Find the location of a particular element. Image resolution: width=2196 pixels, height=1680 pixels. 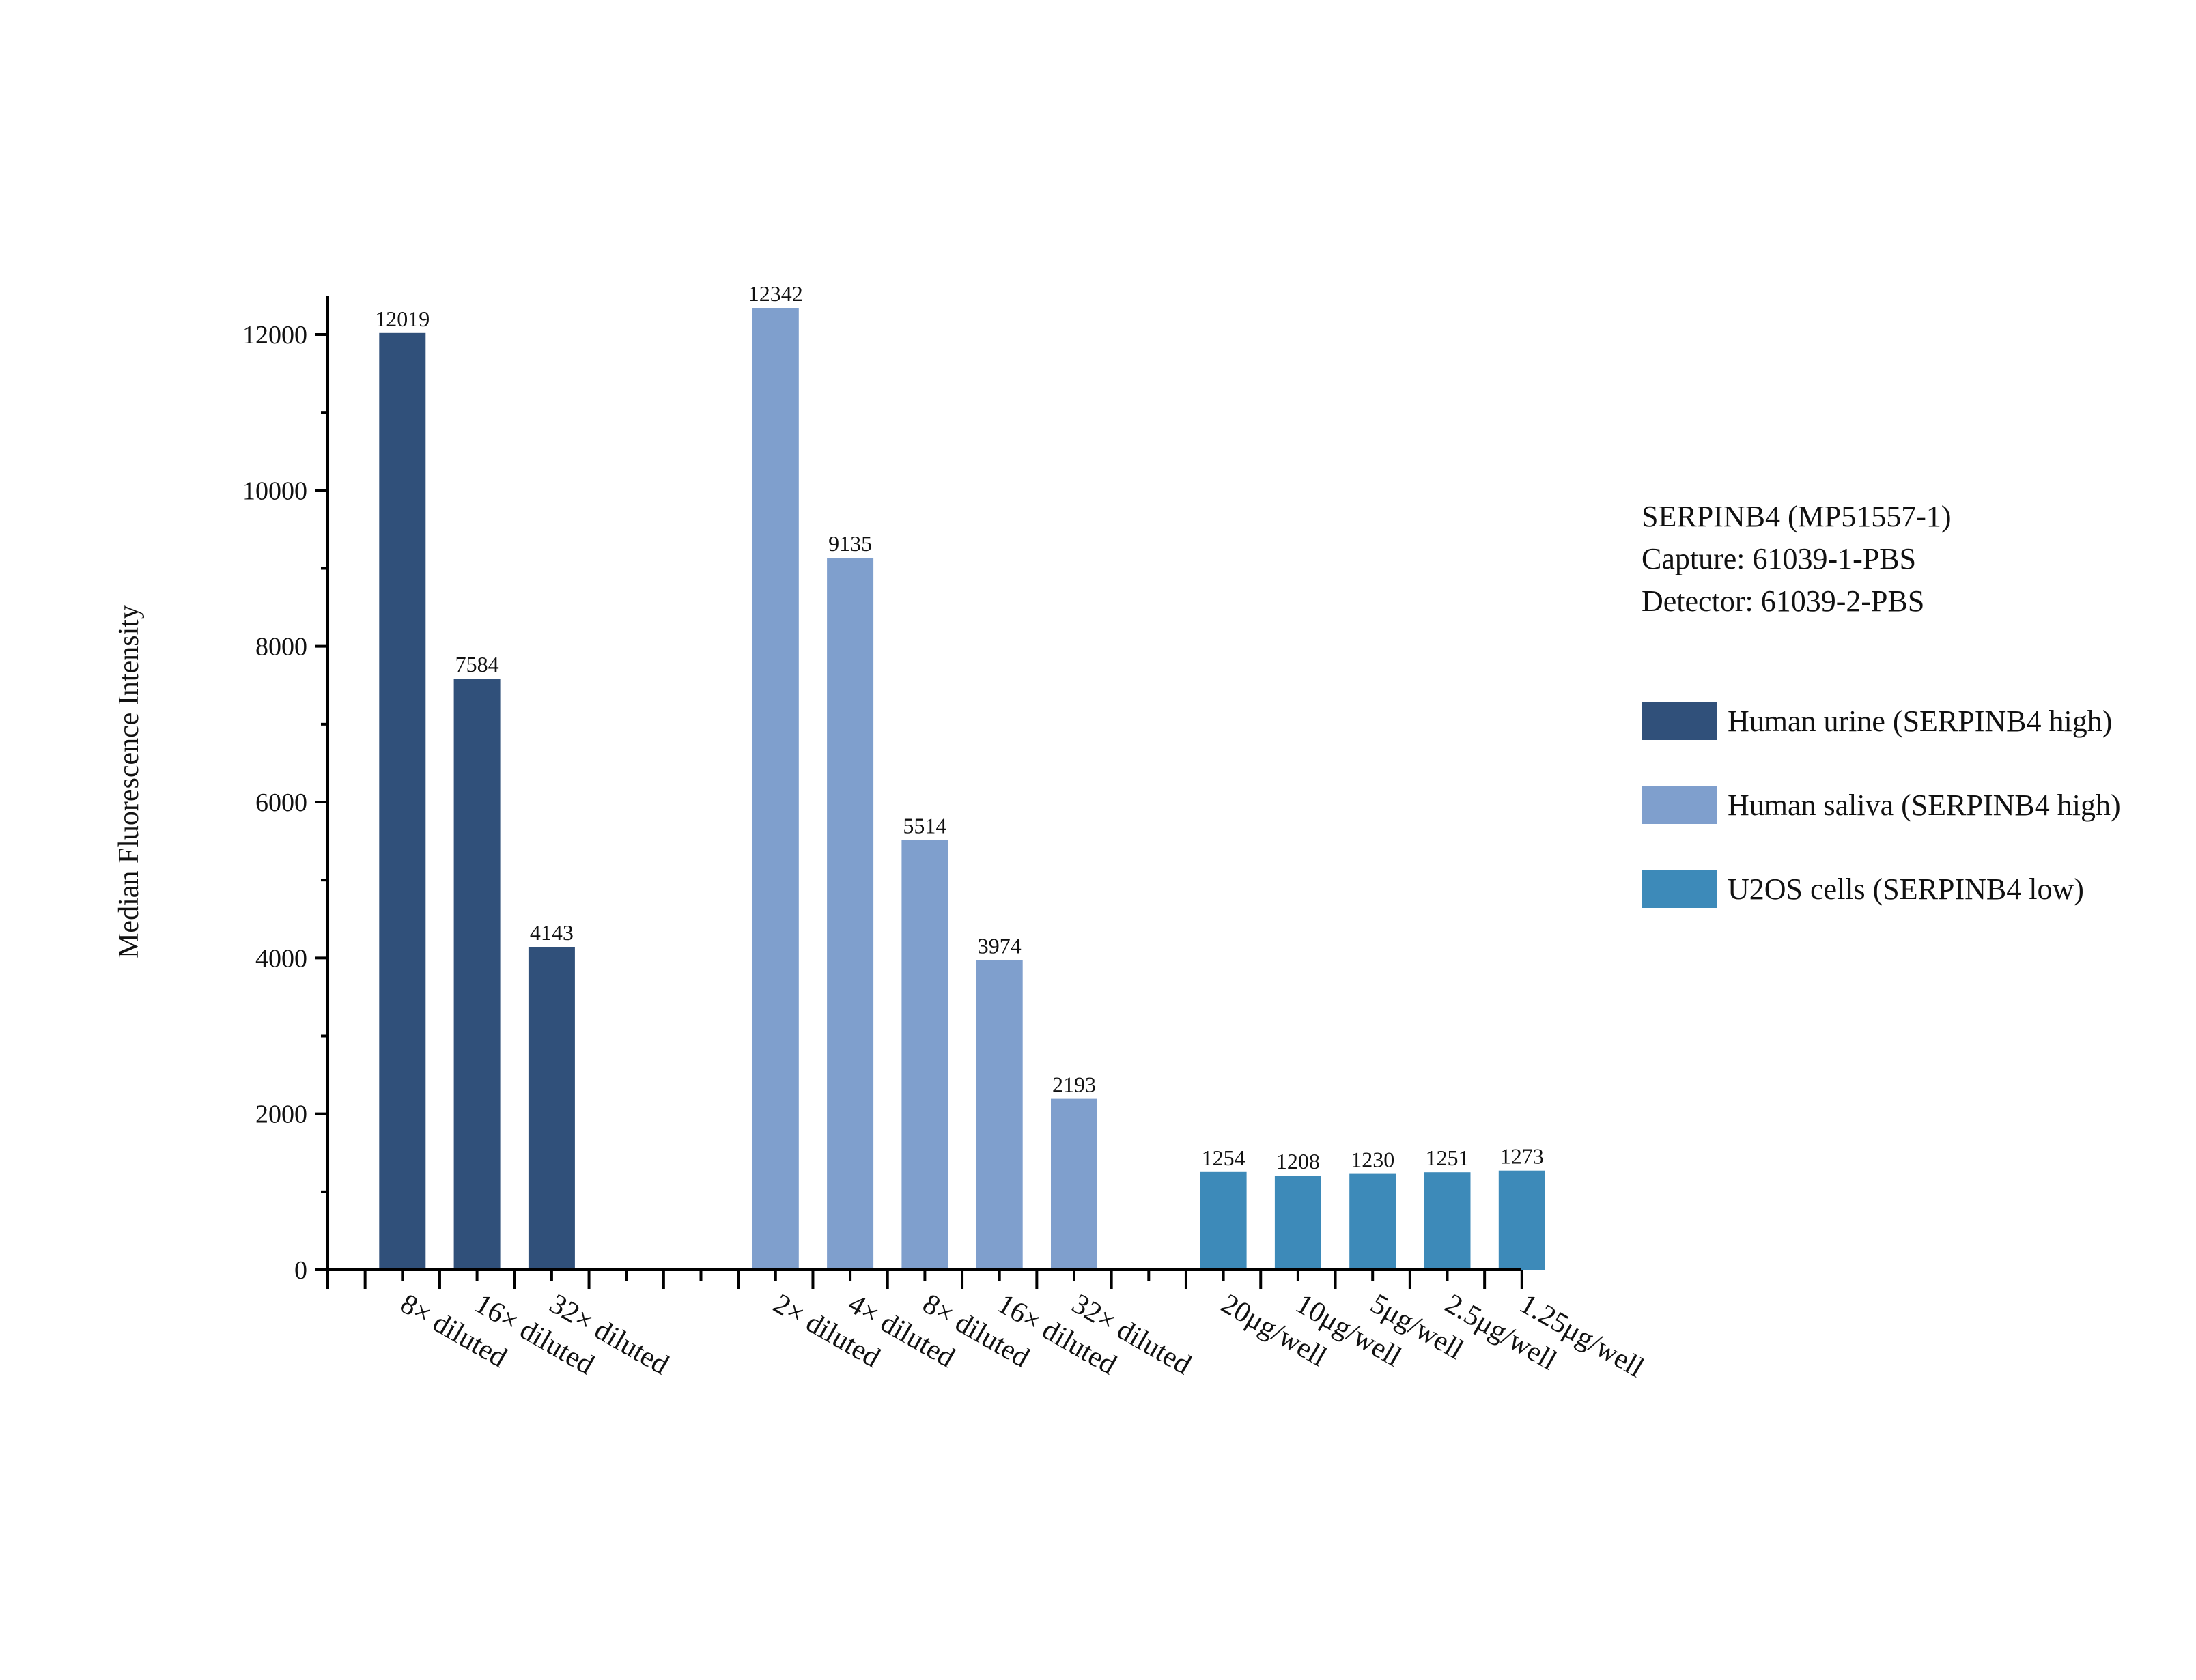

legend-swatch-u2os is located at coordinates (1680, 889).